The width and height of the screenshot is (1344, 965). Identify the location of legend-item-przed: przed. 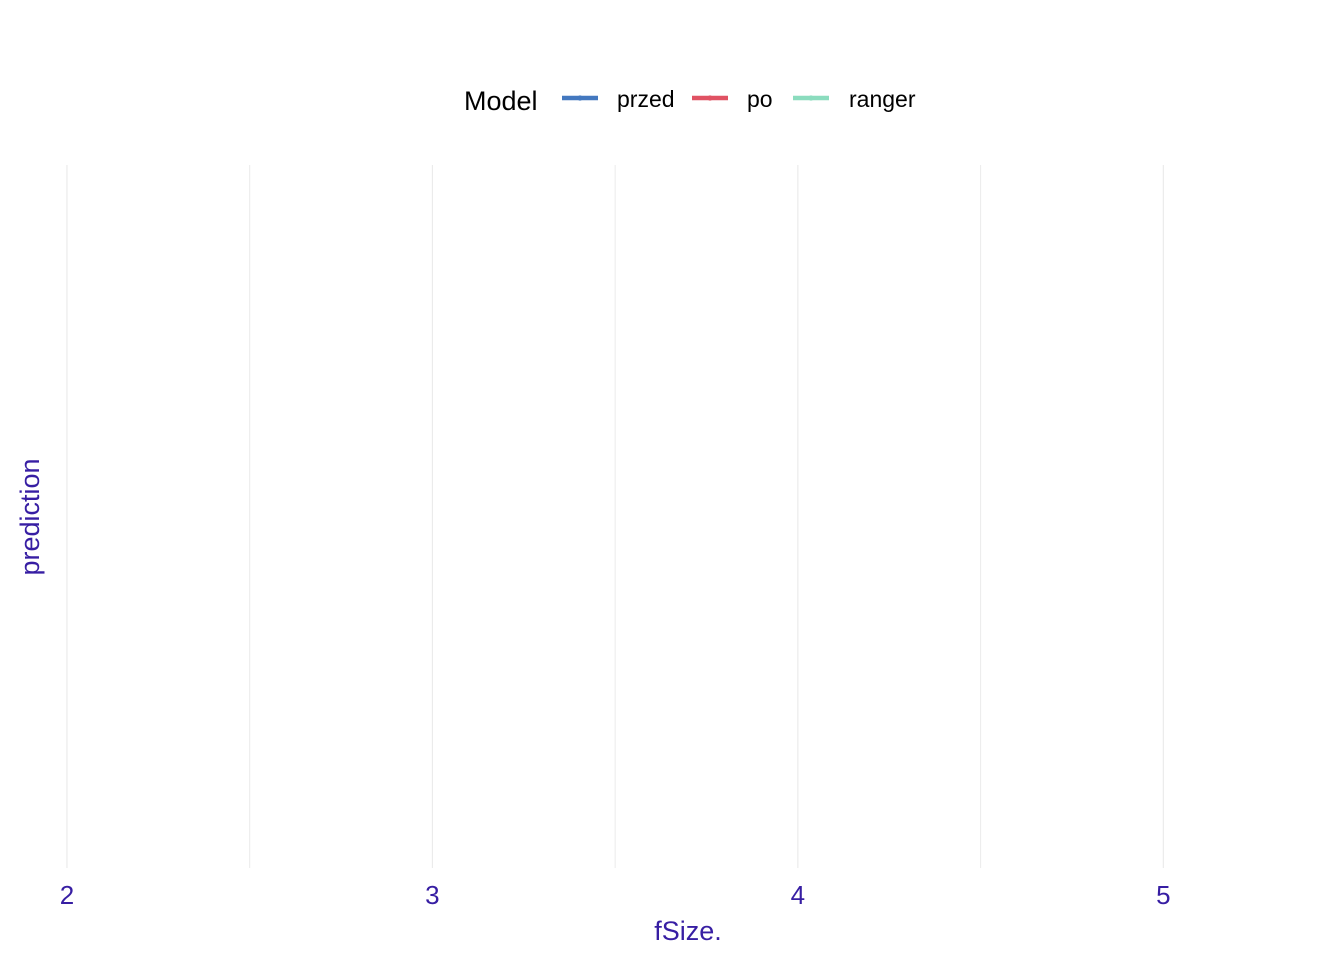
(618, 99).